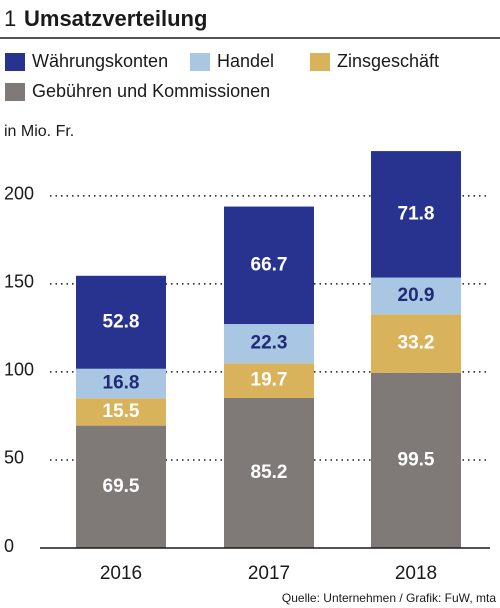  Describe the element at coordinates (269, 573) in the screenshot. I see `x-tick-label: 2017` at that location.